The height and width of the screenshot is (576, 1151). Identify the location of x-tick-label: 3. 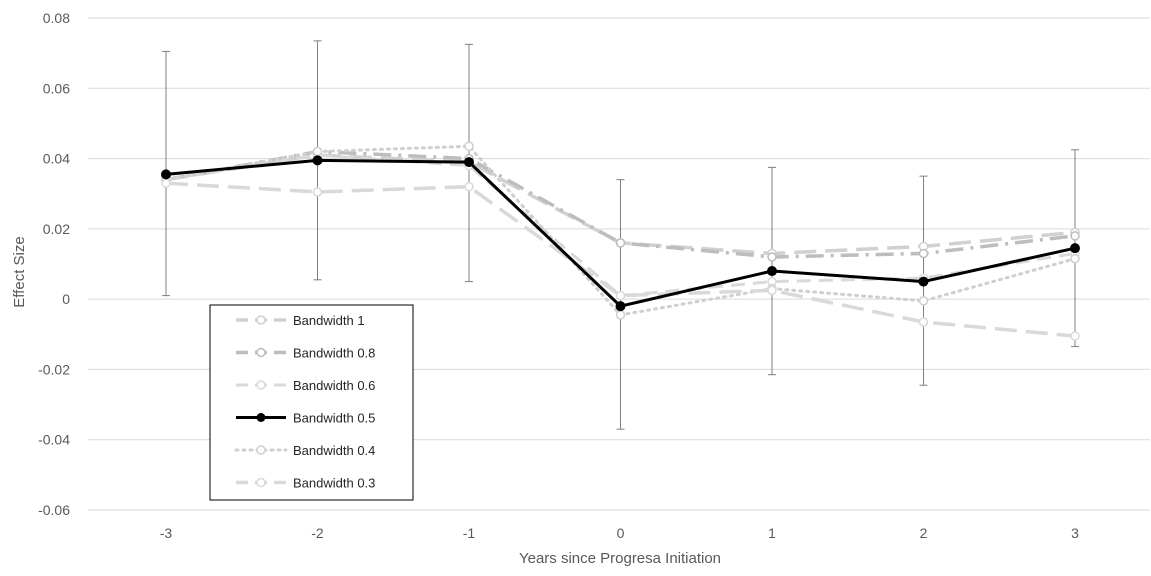
(1075, 533).